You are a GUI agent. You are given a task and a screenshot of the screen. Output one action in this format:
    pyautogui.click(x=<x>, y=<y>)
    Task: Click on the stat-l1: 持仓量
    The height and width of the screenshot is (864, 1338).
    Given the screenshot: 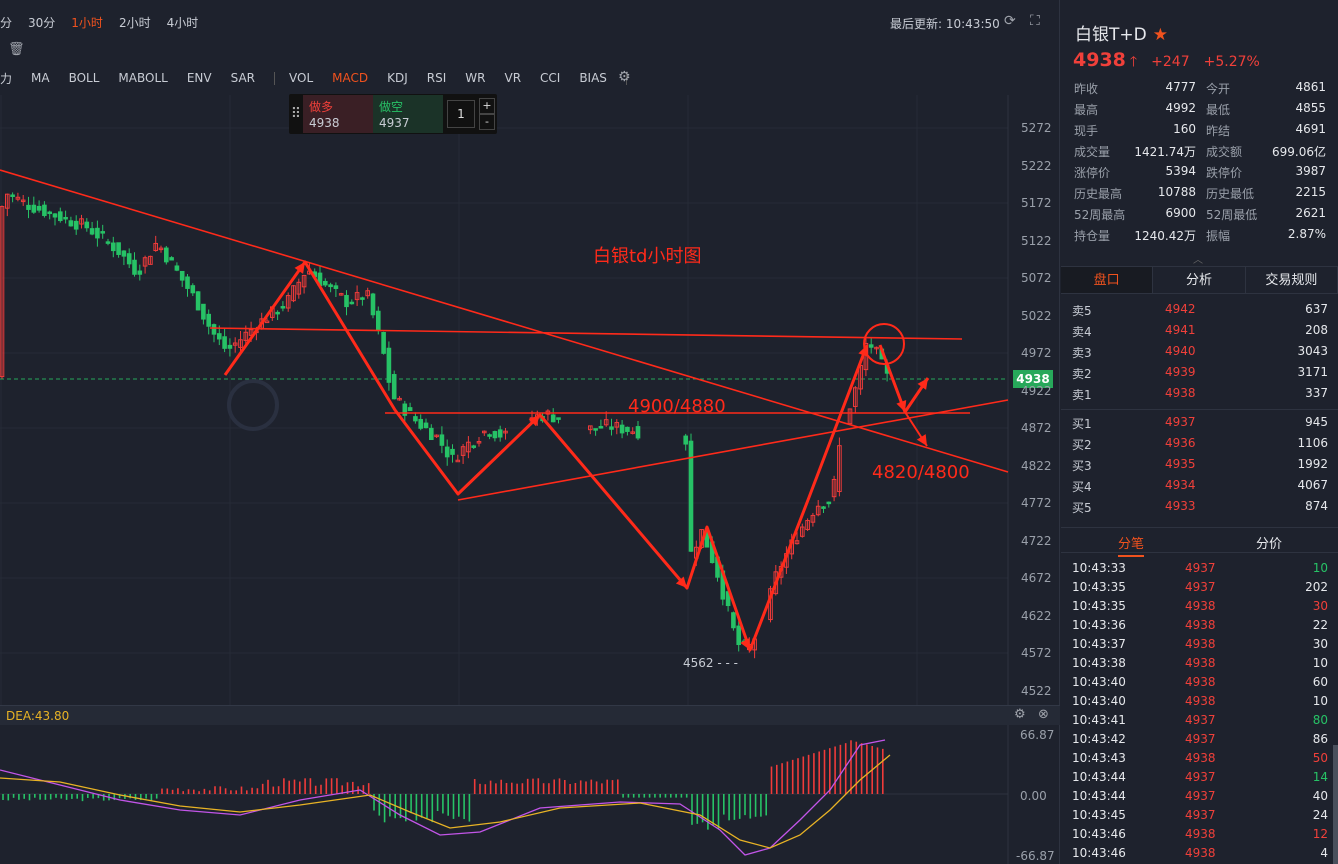 What is the action you would take?
    pyautogui.click(x=1092, y=236)
    